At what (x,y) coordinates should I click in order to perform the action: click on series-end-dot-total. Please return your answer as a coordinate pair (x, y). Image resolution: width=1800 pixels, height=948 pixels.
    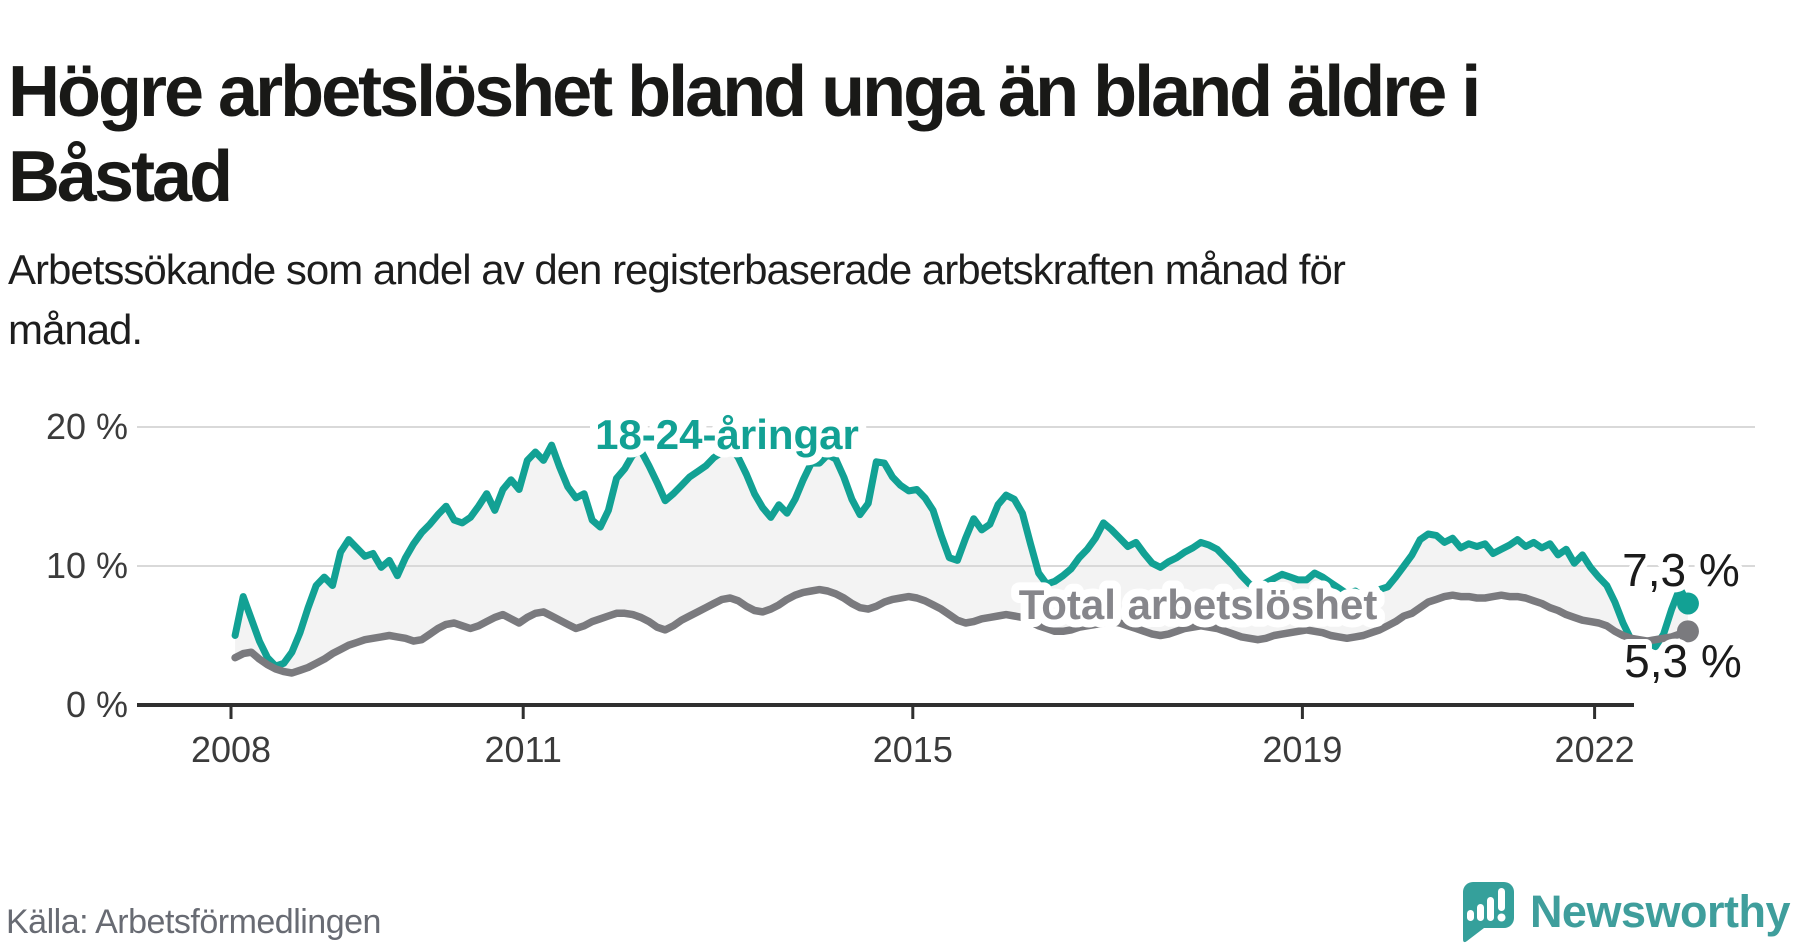
    Looking at the image, I should click on (1687, 631).